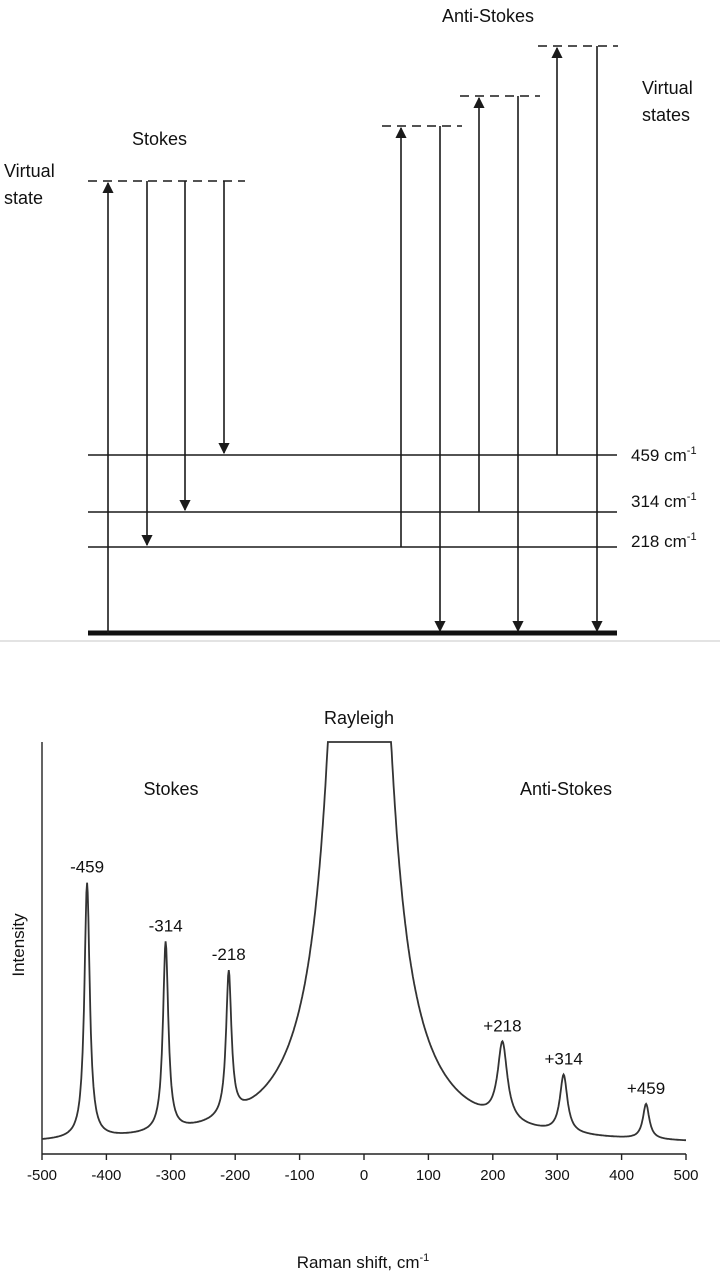 Image resolution: width=720 pixels, height=1280 pixels. I want to click on x-tick-label: -300, so click(171, 1175).